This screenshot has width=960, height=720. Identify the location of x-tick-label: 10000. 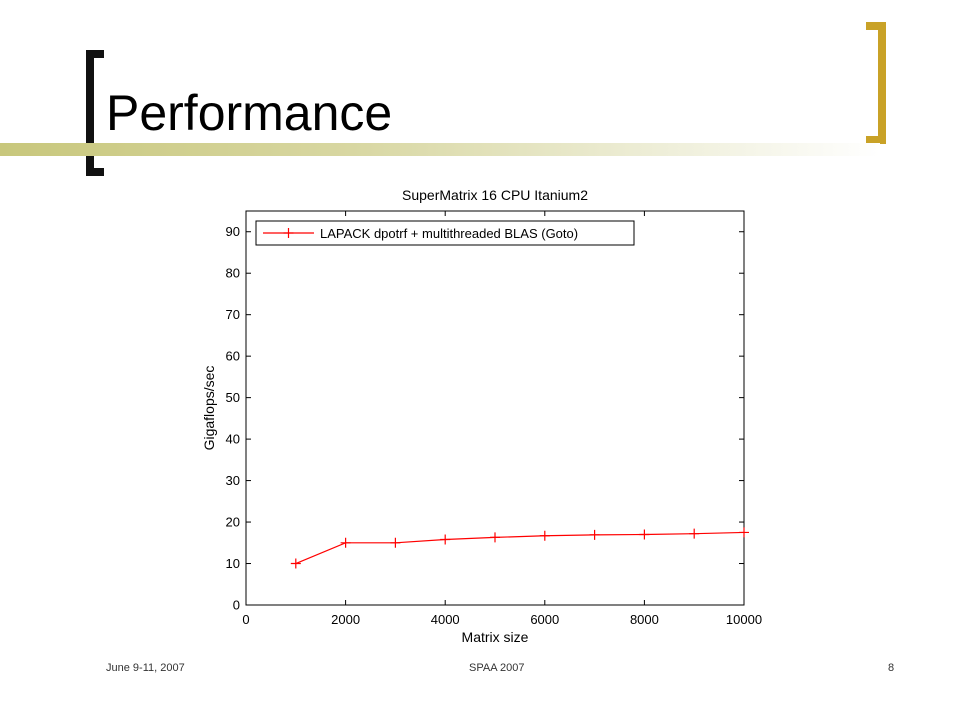
(744, 619).